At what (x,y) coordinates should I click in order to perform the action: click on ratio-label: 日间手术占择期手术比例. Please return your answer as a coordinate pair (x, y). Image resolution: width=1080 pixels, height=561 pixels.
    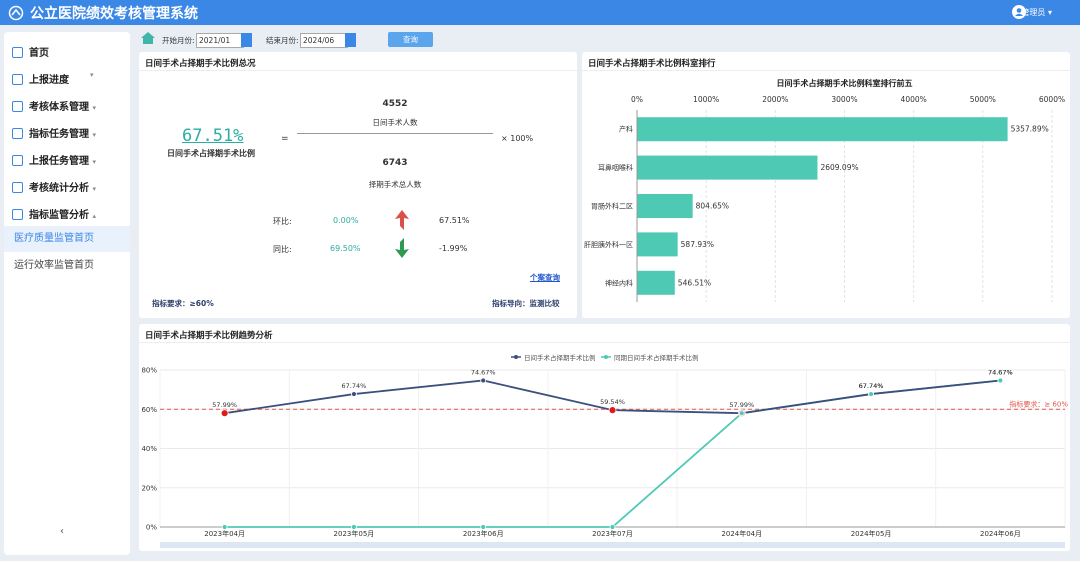
    Looking at the image, I should click on (211, 153).